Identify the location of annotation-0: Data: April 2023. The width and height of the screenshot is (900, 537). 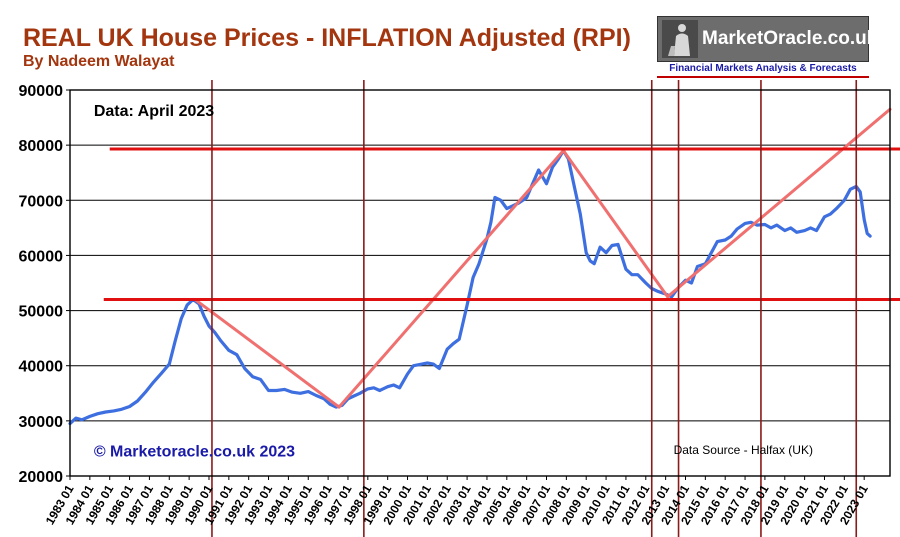
(154, 111).